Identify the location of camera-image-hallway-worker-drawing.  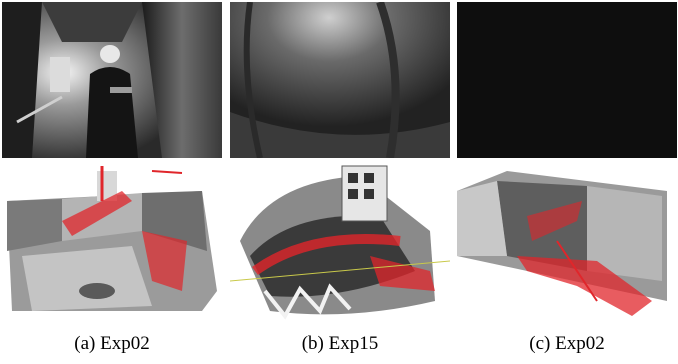
(112, 80).